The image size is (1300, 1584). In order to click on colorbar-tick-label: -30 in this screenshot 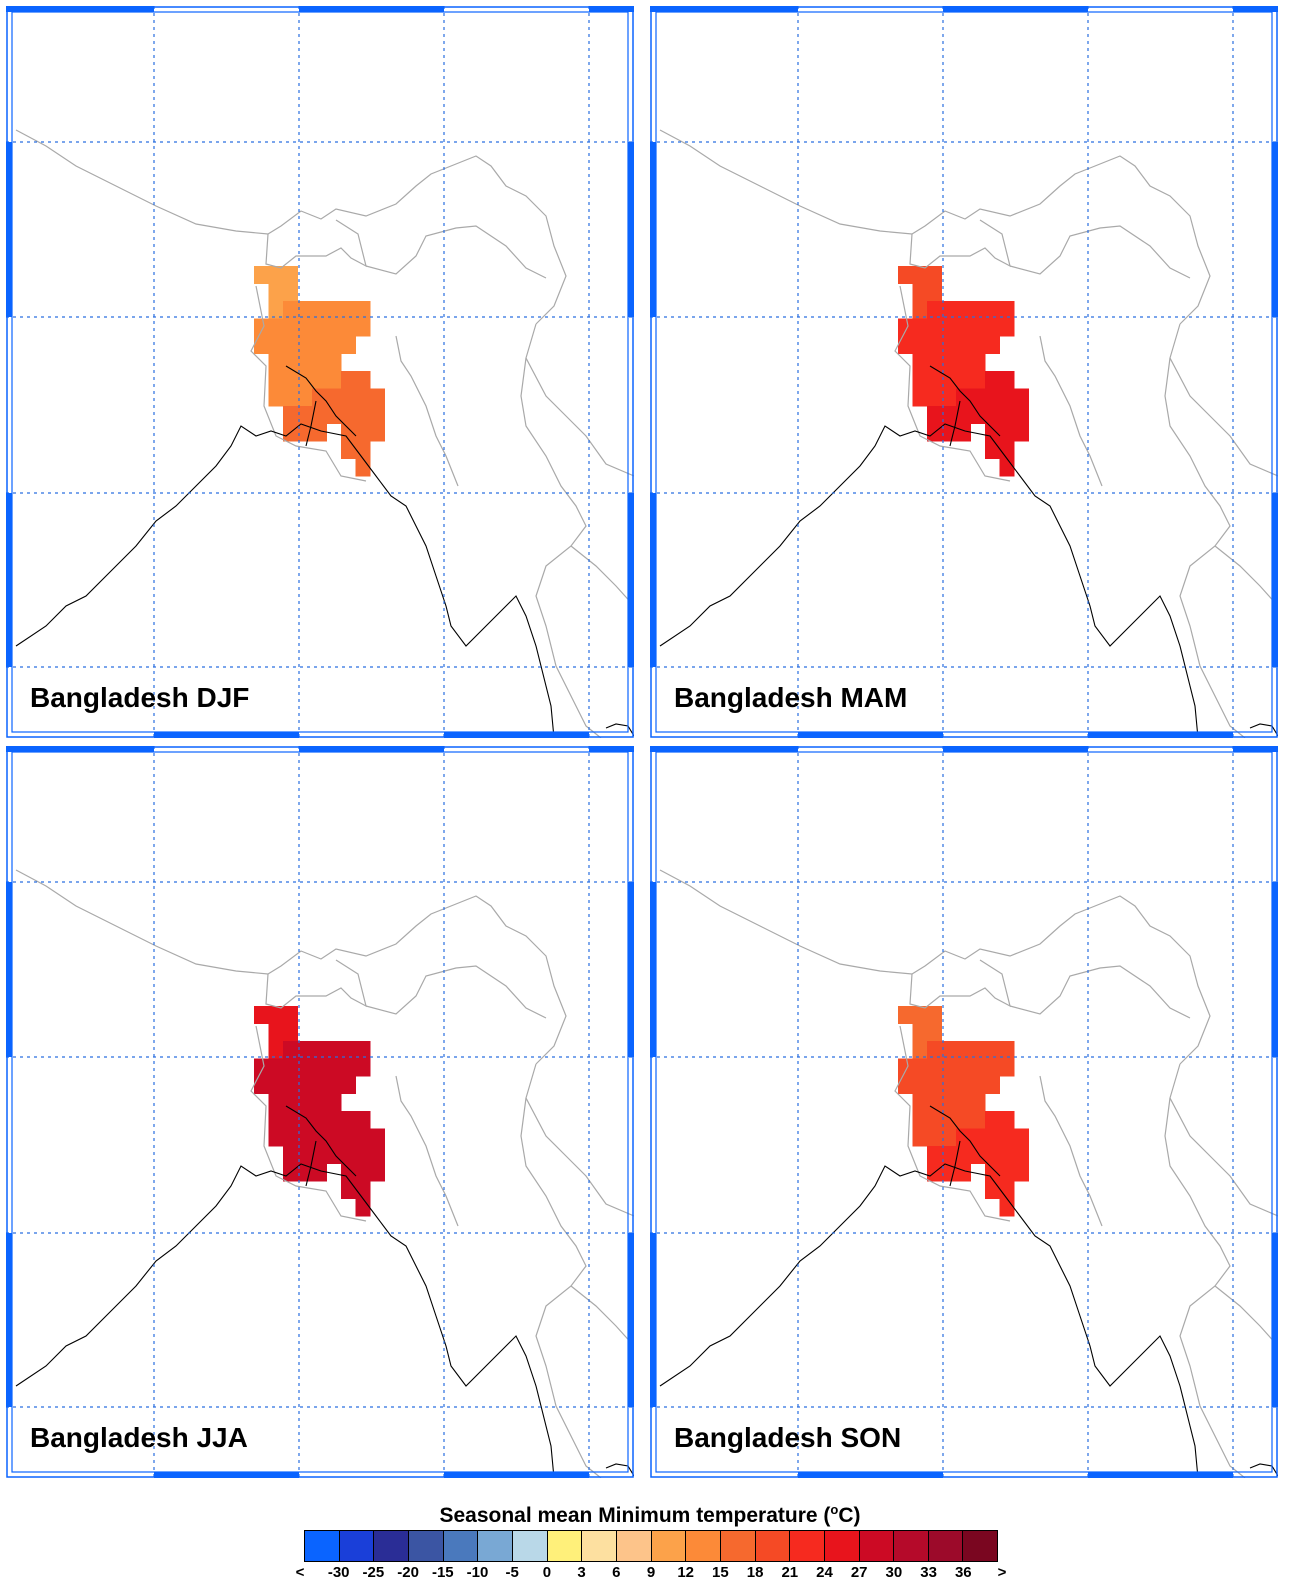, I will do `click(338, 1572)`.